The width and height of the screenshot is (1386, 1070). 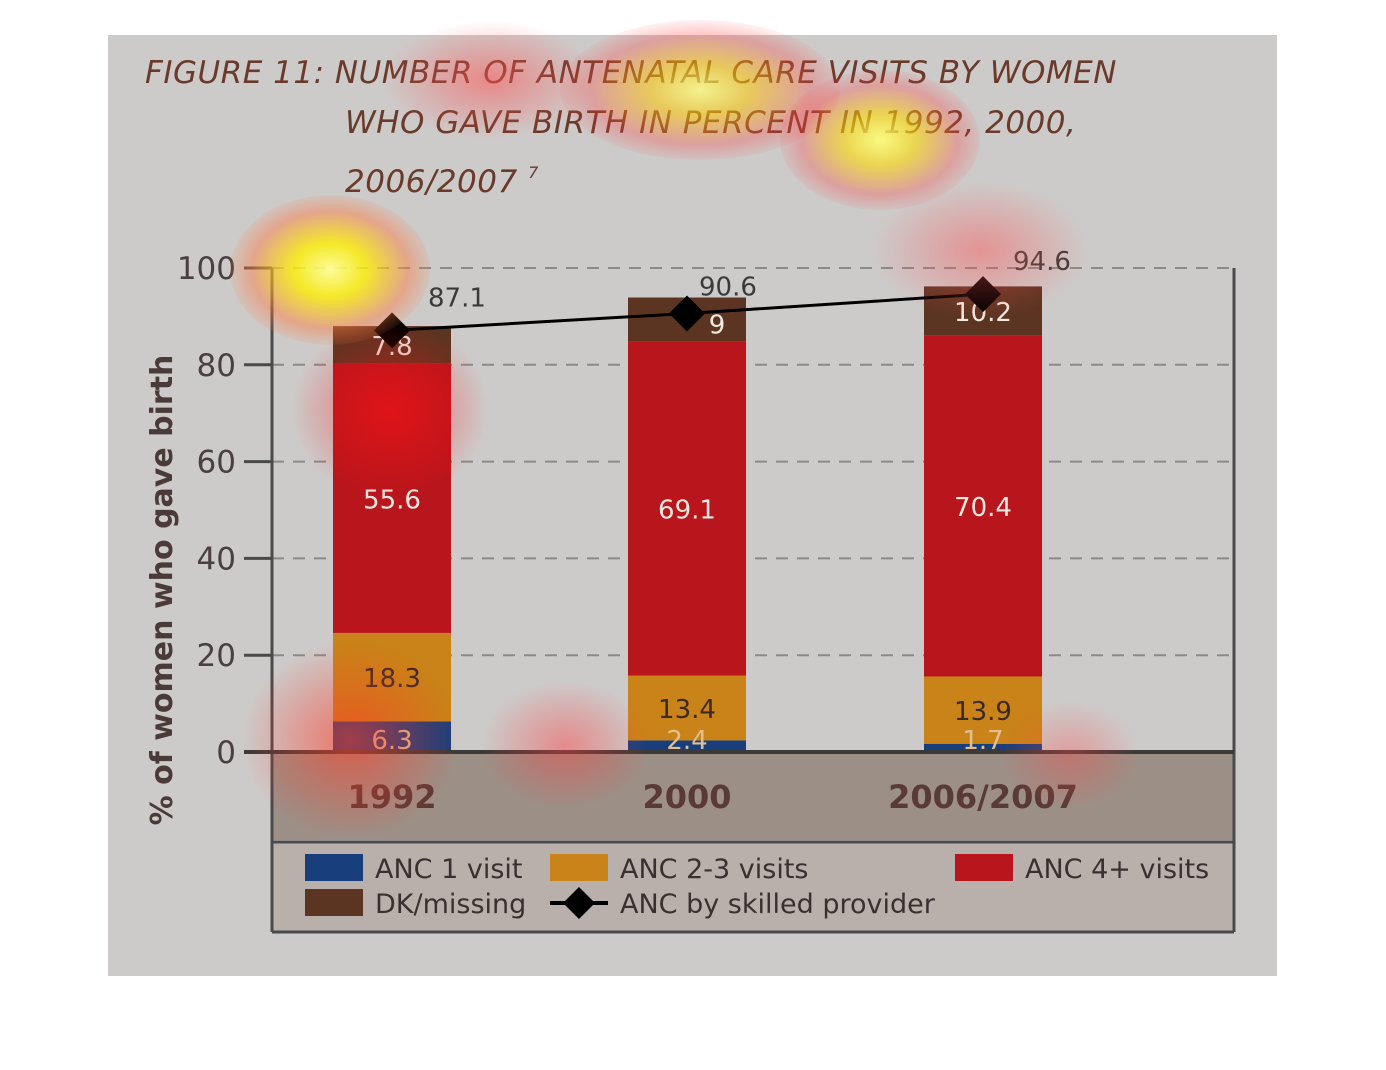 I want to click on legend-box, so click(x=753, y=887).